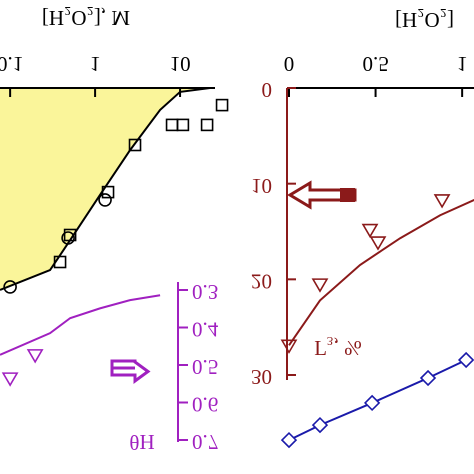 The height and width of the screenshot is (474, 474). What do you see at coordinates (267, 90) in the screenshot?
I see `y-tick-label: 0` at bounding box center [267, 90].